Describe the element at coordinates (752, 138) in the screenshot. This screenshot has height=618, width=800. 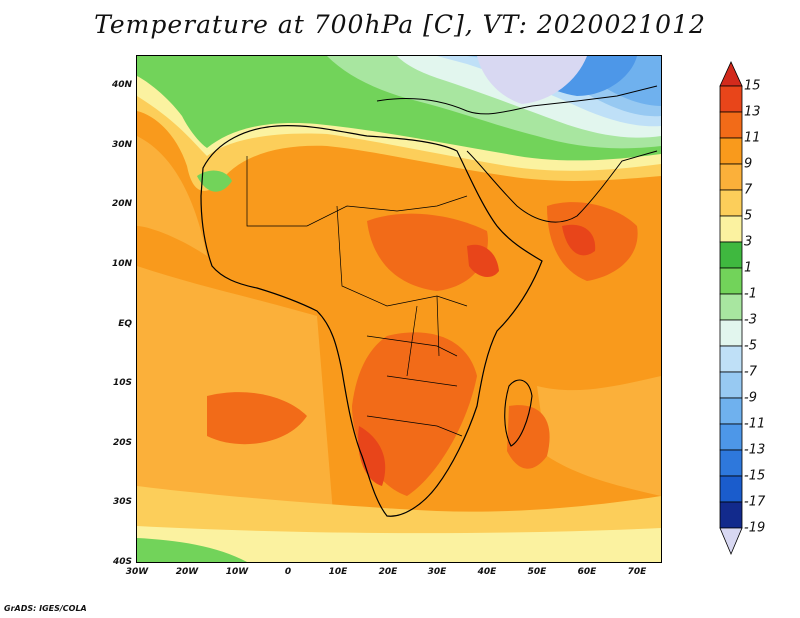
I see `colorbar-label: 11` at that location.